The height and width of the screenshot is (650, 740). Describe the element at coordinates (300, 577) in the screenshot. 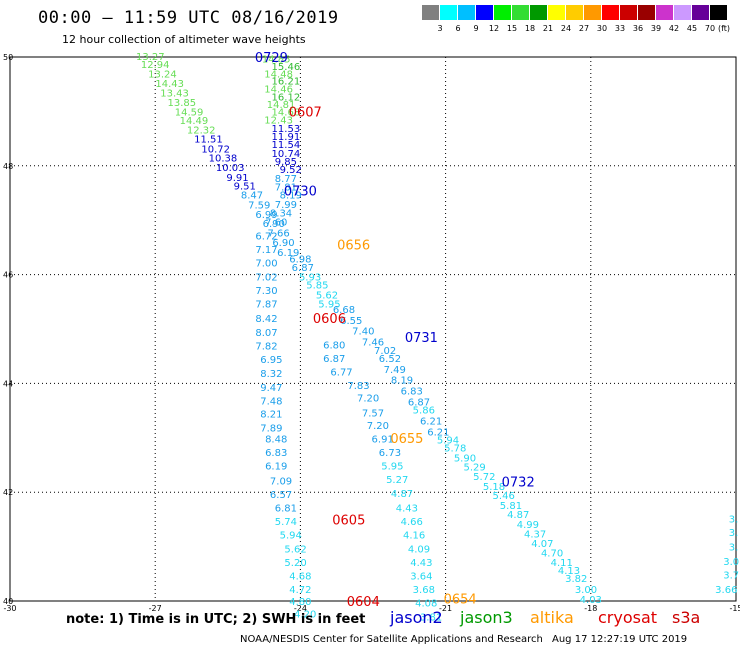

I see `wave-height-label: 4.68` at that location.